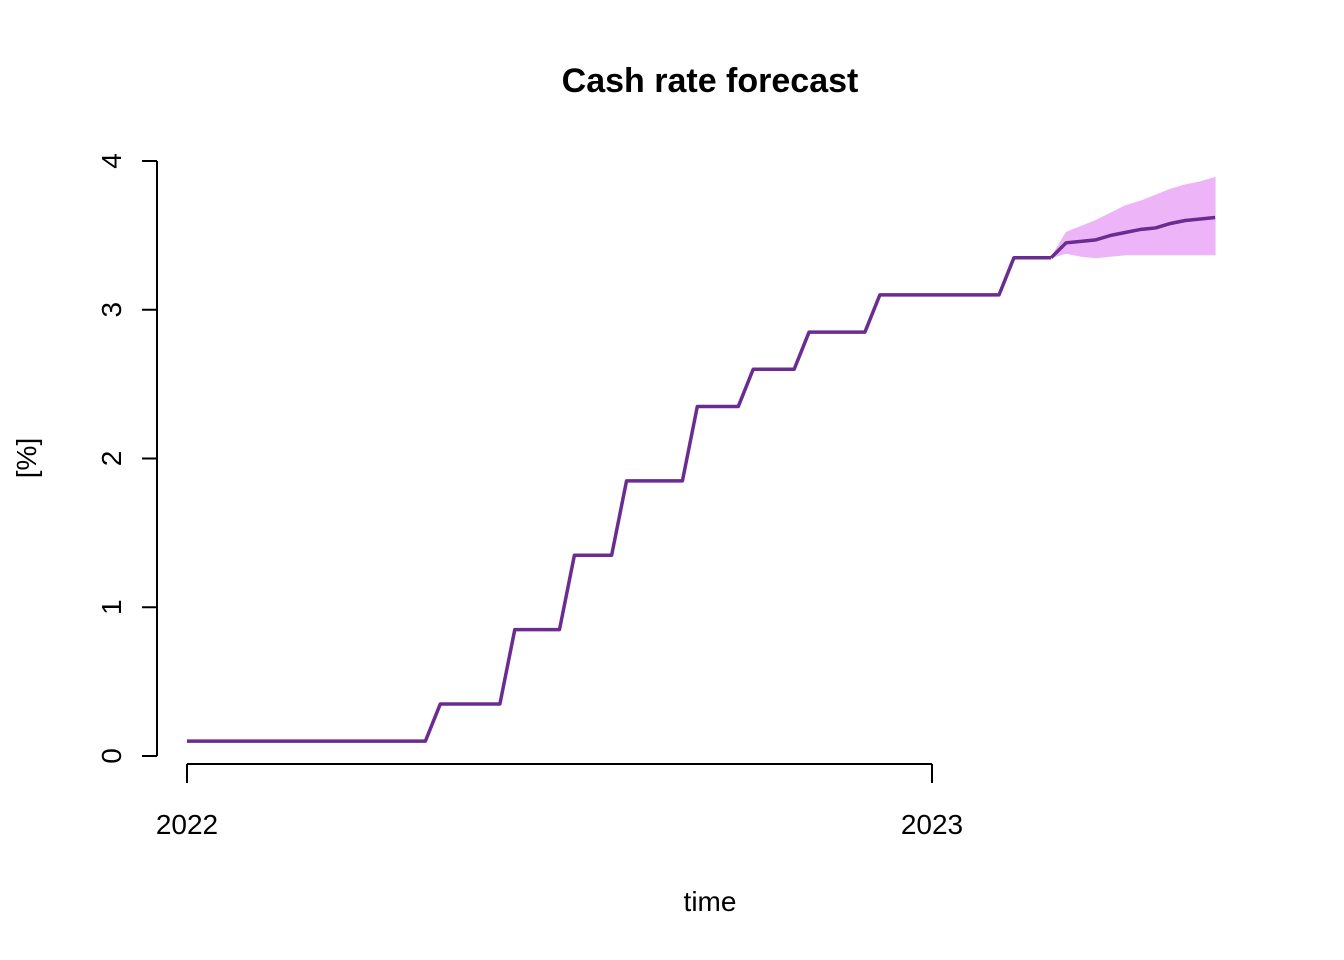  What do you see at coordinates (111, 459) in the screenshot?
I see `y-tick-label: 2` at bounding box center [111, 459].